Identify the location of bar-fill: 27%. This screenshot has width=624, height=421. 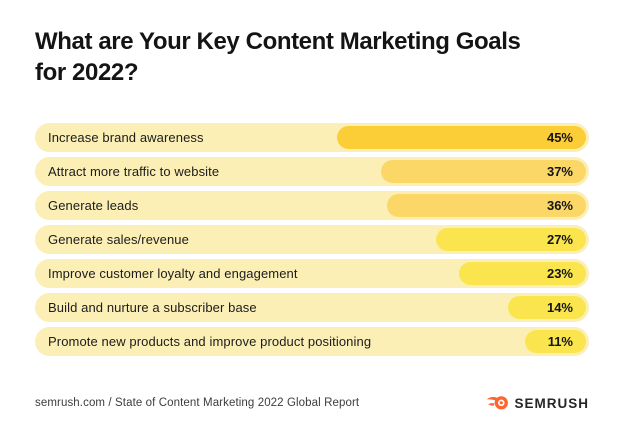
(511, 239).